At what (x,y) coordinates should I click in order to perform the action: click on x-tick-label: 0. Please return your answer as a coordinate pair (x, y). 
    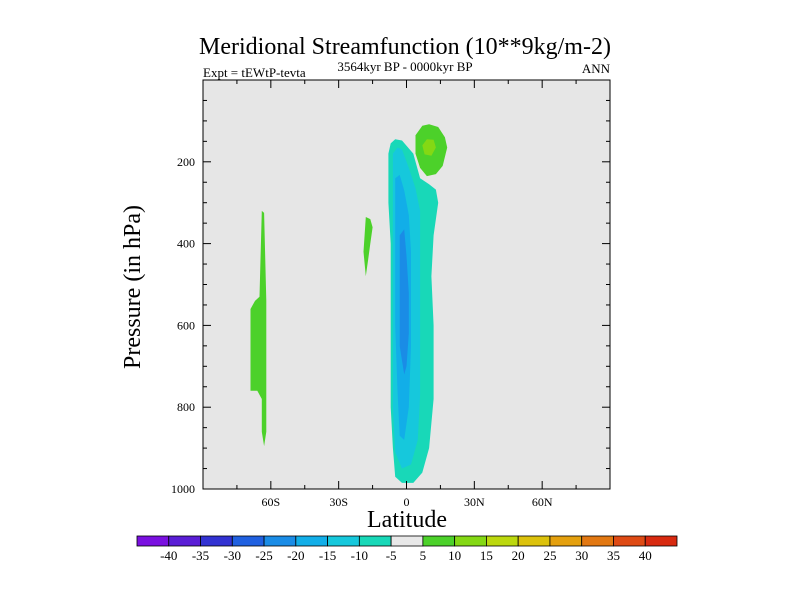
    Looking at the image, I should click on (407, 502).